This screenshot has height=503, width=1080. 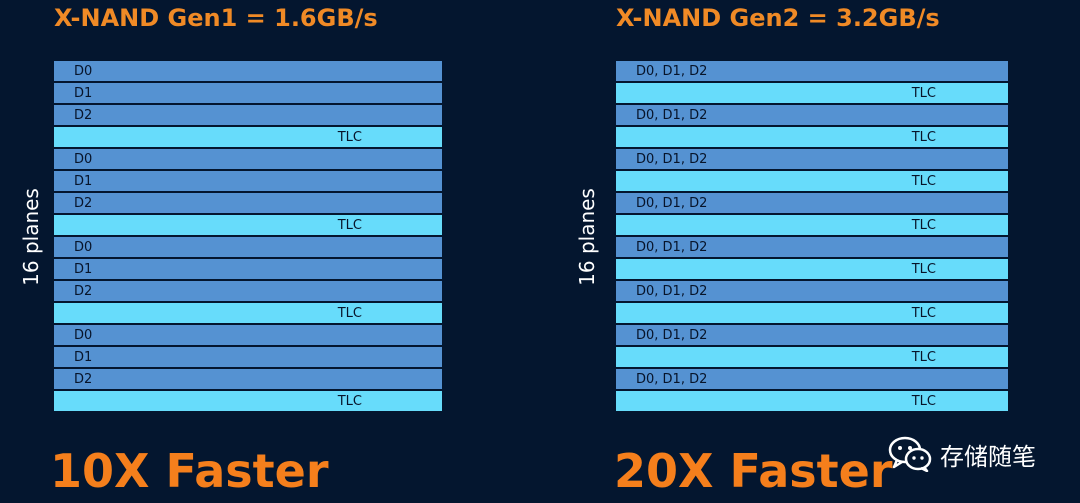 I want to click on watermark-text: 存储随笔, so click(x=988, y=456).